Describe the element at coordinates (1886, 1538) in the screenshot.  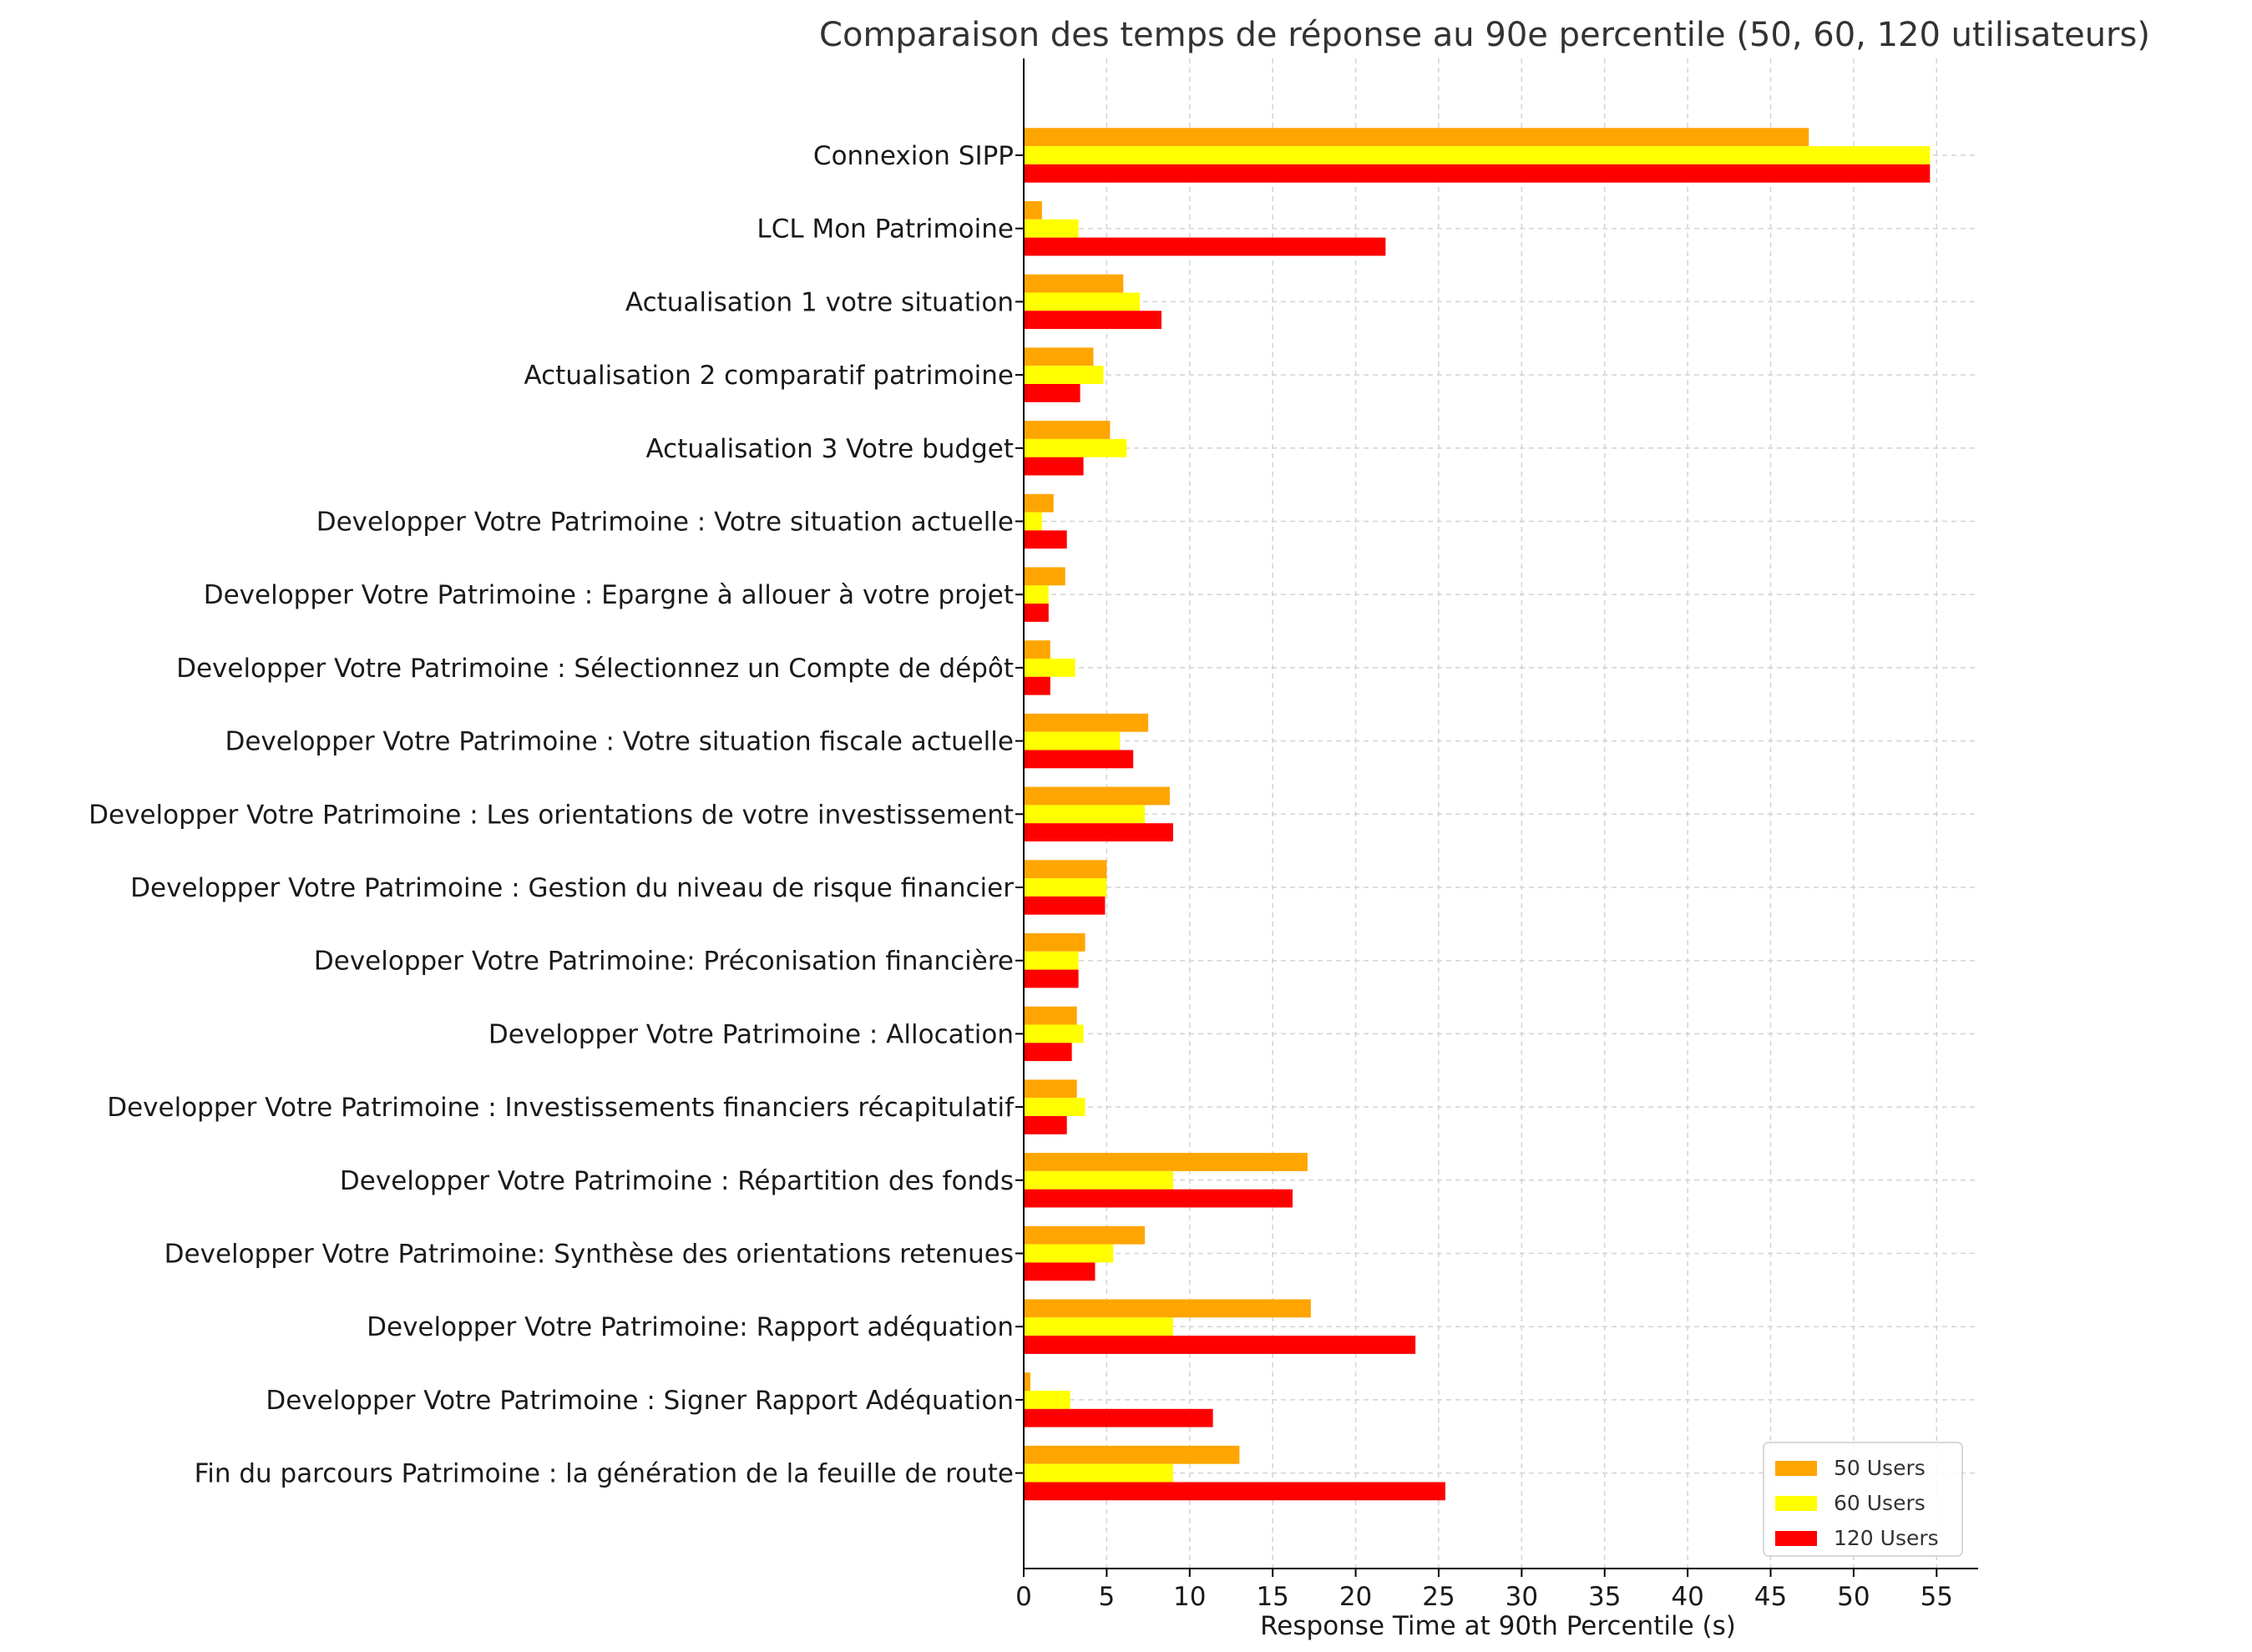
I see `legend-label: 120 Users` at that location.